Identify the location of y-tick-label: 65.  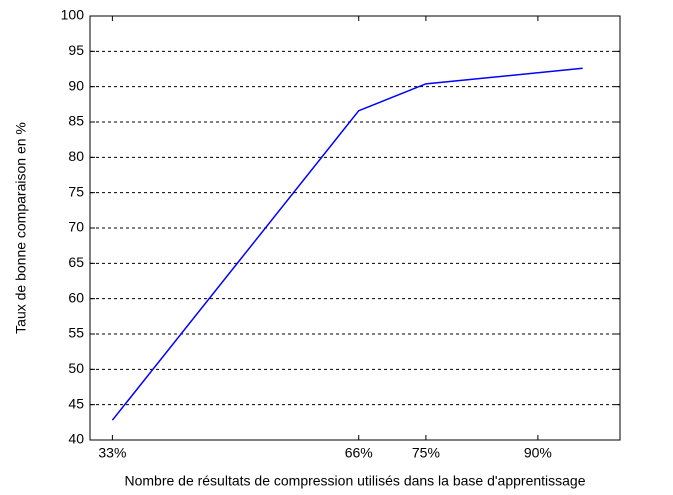
(76, 262).